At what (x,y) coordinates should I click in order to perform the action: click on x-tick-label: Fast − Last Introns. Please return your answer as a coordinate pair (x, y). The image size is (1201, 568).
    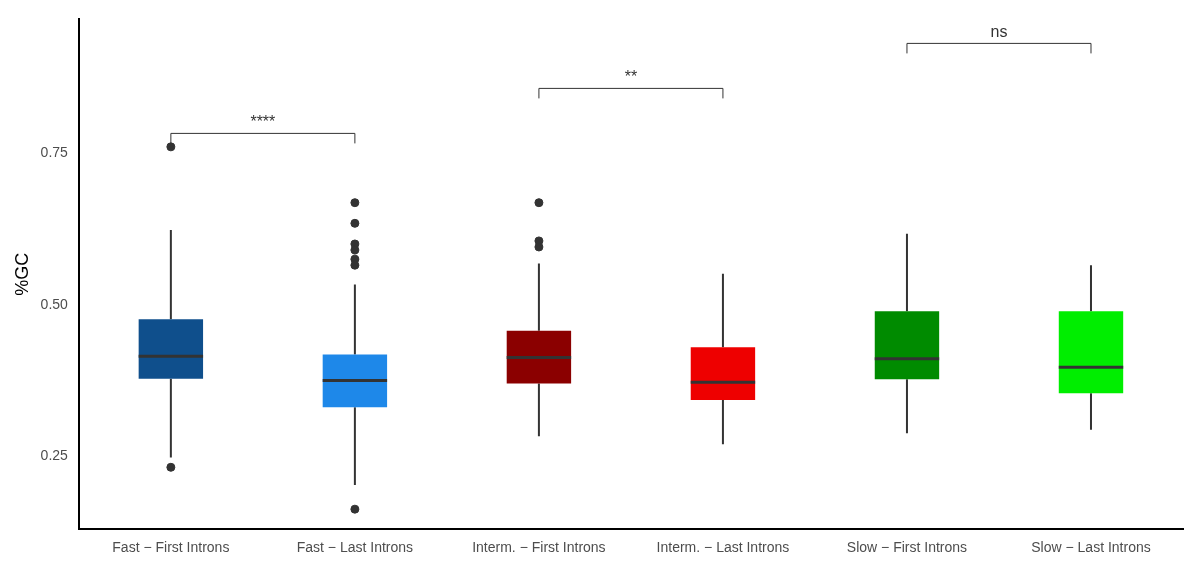
    Looking at the image, I should click on (355, 547).